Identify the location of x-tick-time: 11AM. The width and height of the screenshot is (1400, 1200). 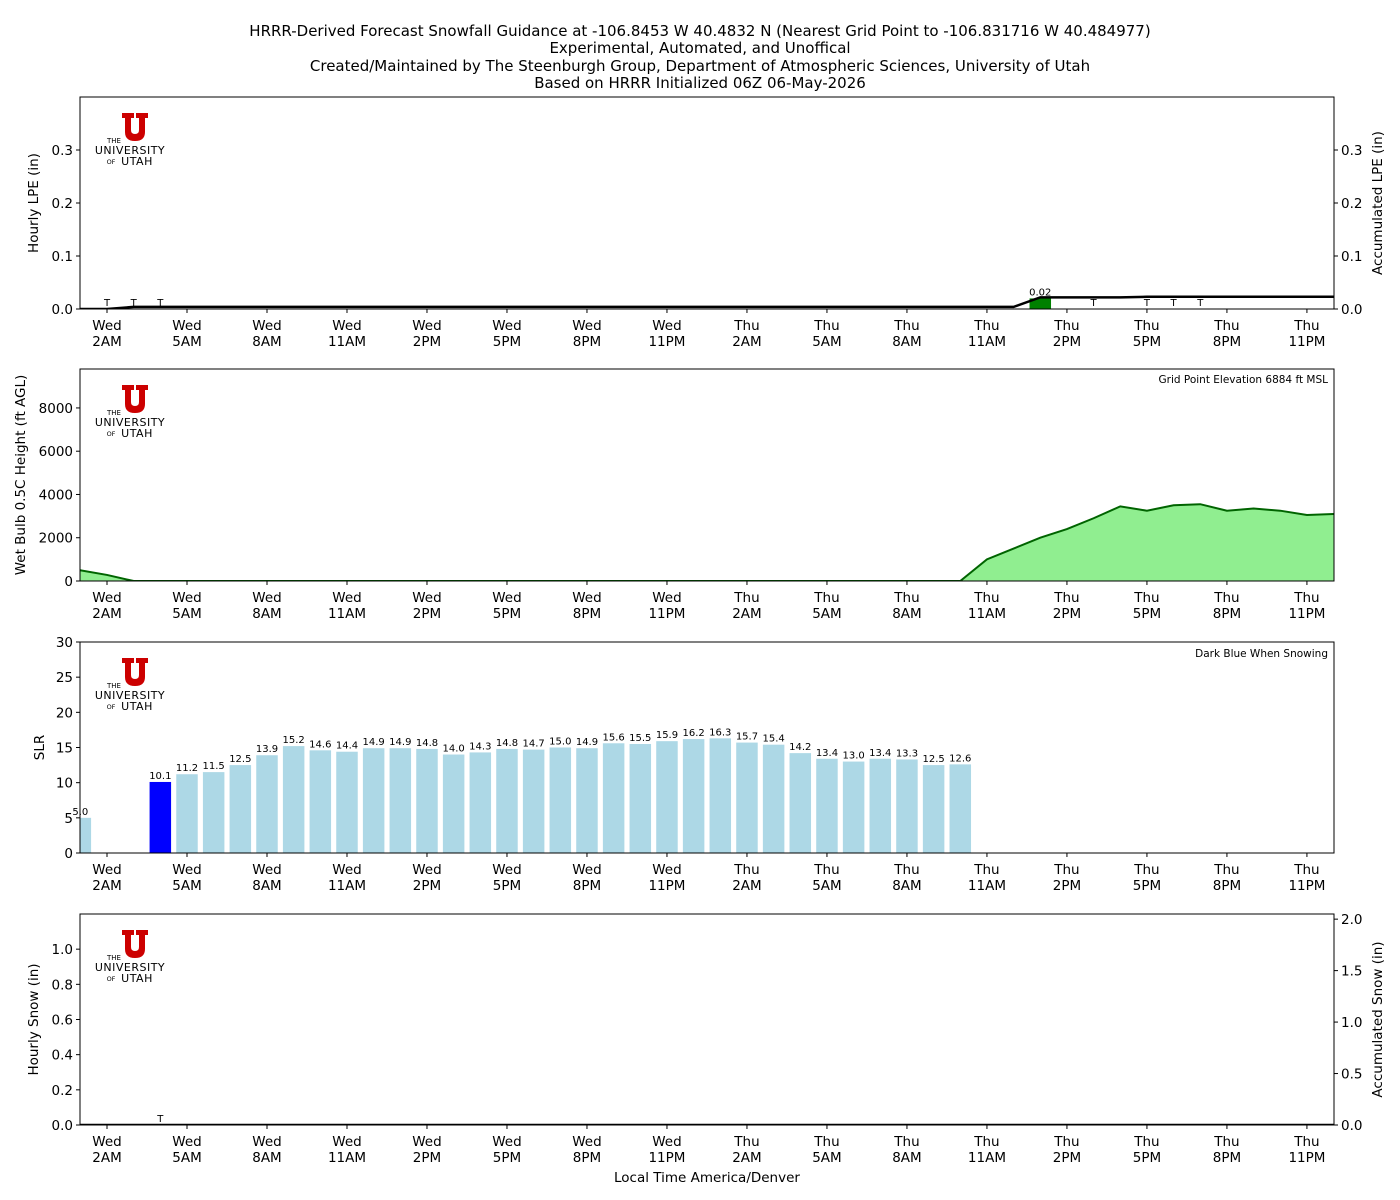
(987, 1158).